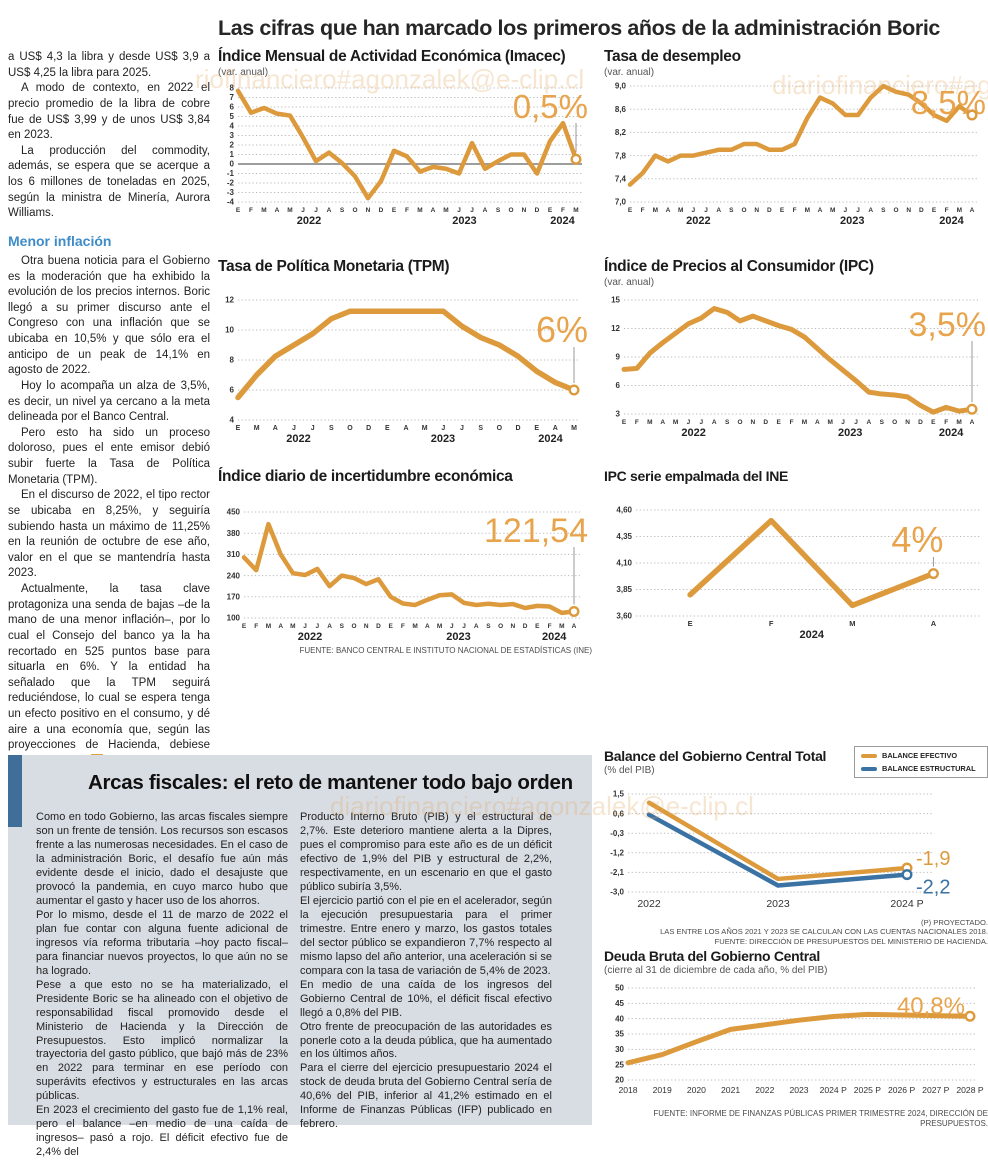 The width and height of the screenshot is (988, 1160). What do you see at coordinates (234, 618) in the screenshot?
I see `svg-text: 100` at bounding box center [234, 618].